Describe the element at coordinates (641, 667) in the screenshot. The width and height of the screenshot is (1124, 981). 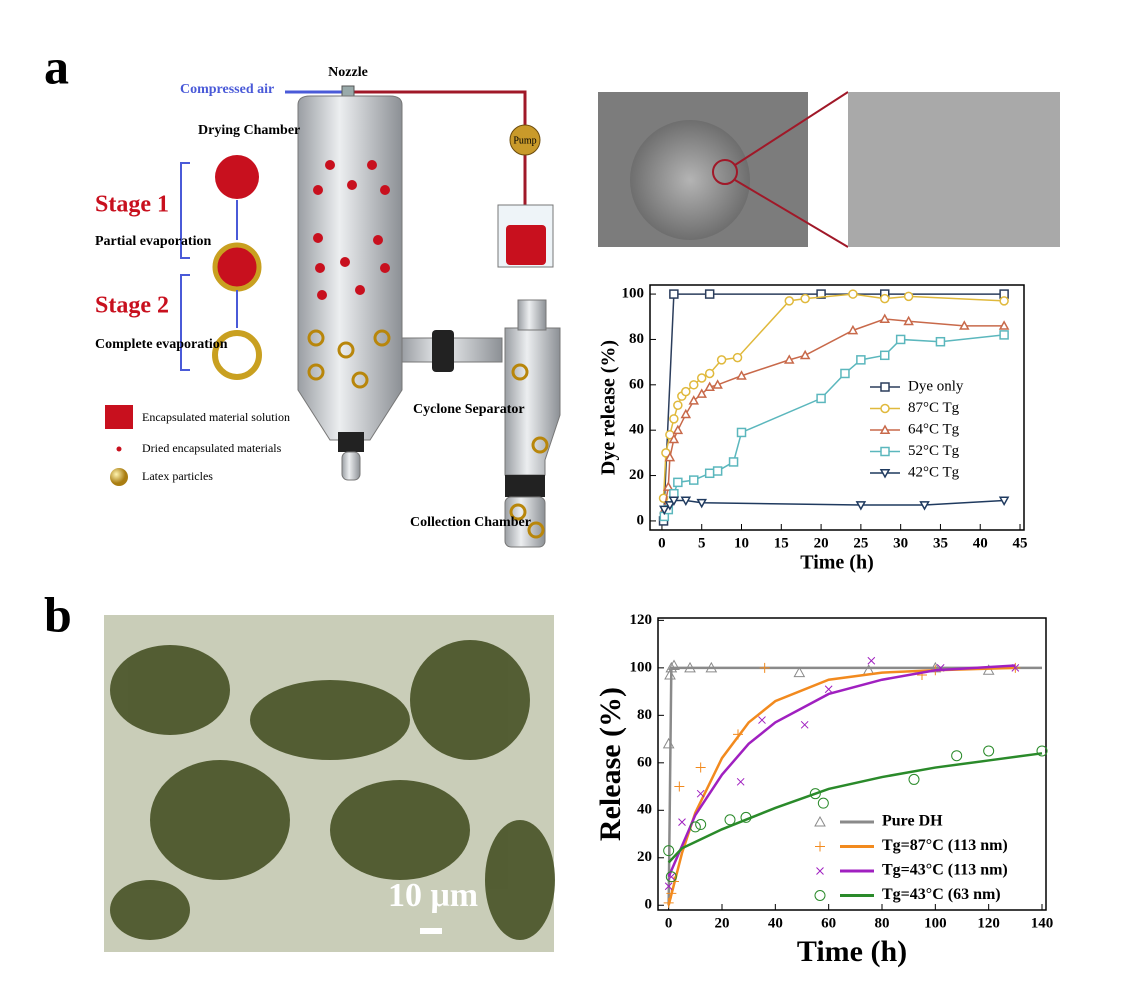
I see `y-tick-label: 100` at that location.